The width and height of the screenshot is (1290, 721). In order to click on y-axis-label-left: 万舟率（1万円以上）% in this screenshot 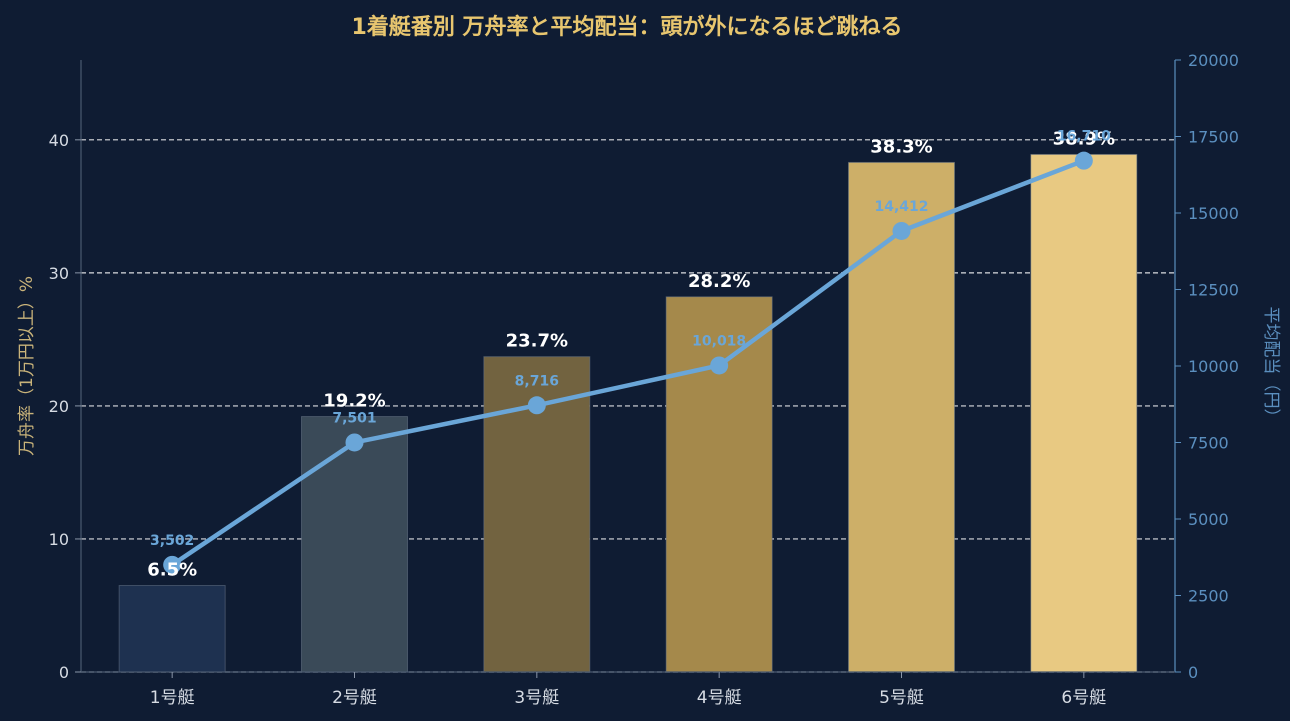, I will do `click(27, 366)`.